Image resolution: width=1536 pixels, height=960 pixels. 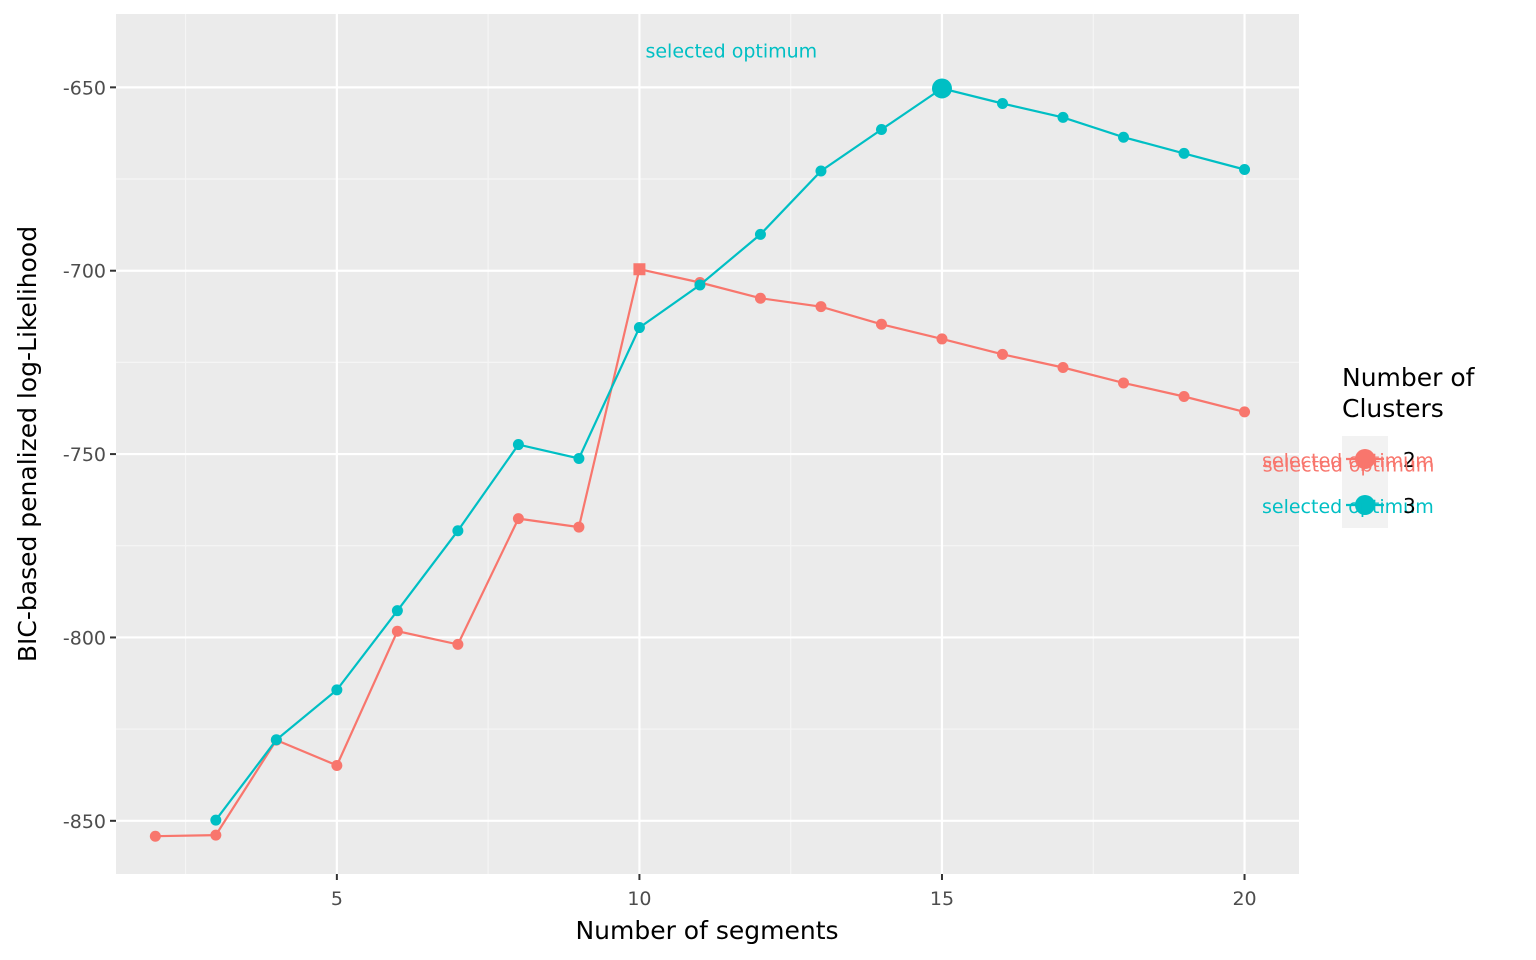 What do you see at coordinates (1409, 460) in the screenshot?
I see `legend-label: 2` at bounding box center [1409, 460].